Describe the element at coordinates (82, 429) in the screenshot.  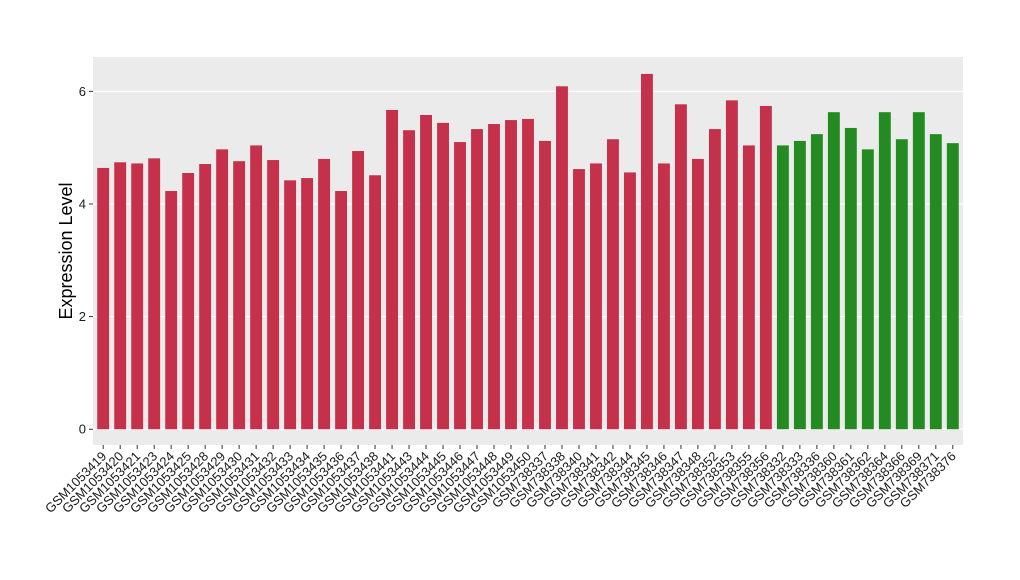
I see `y-tick-label: 0` at that location.